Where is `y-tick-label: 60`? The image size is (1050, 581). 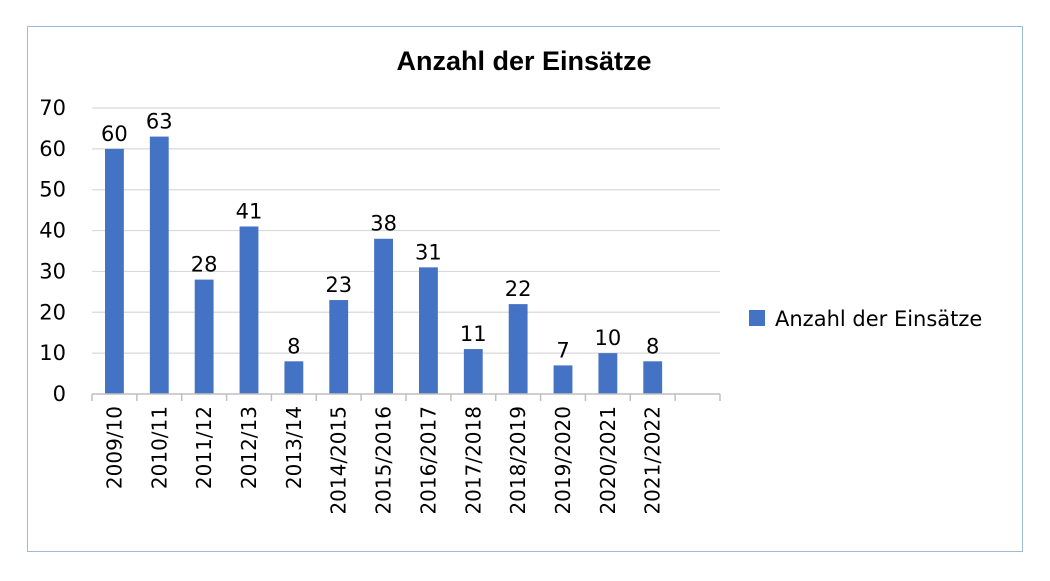
y-tick-label: 60 is located at coordinates (52, 149).